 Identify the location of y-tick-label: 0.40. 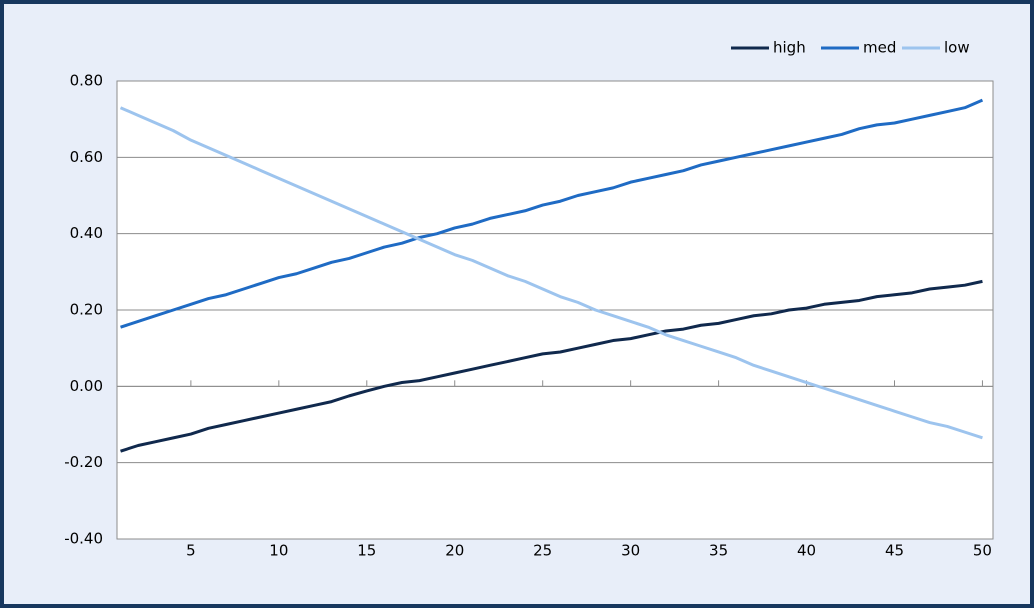
(86, 233).